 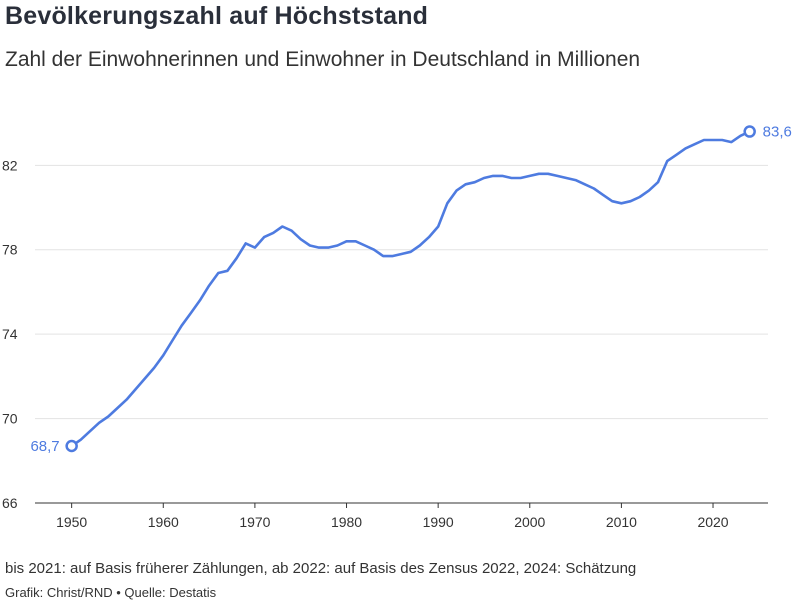 I want to click on x-tick-label: 1980, so click(x=346, y=522).